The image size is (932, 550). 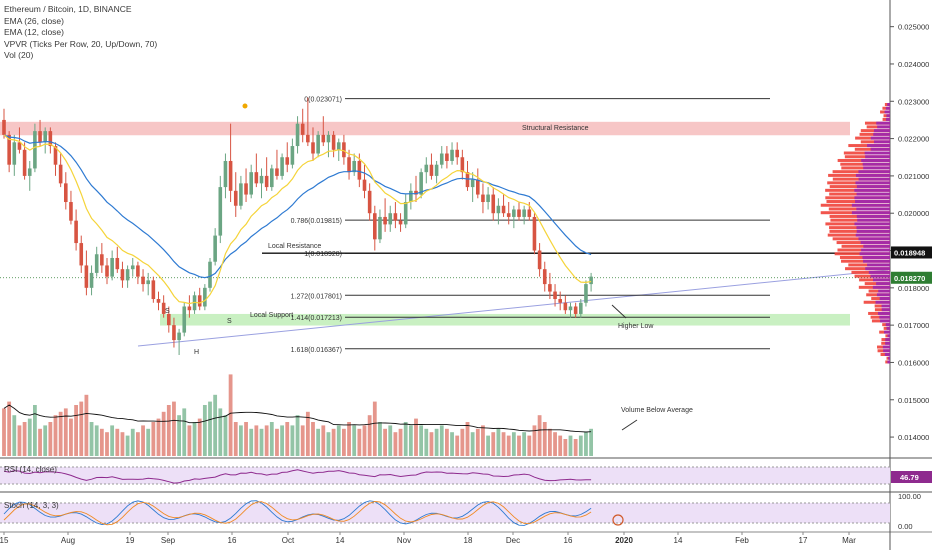 What do you see at coordinates (445, 475) in the screenshot?
I see `rsi-band` at bounding box center [445, 475].